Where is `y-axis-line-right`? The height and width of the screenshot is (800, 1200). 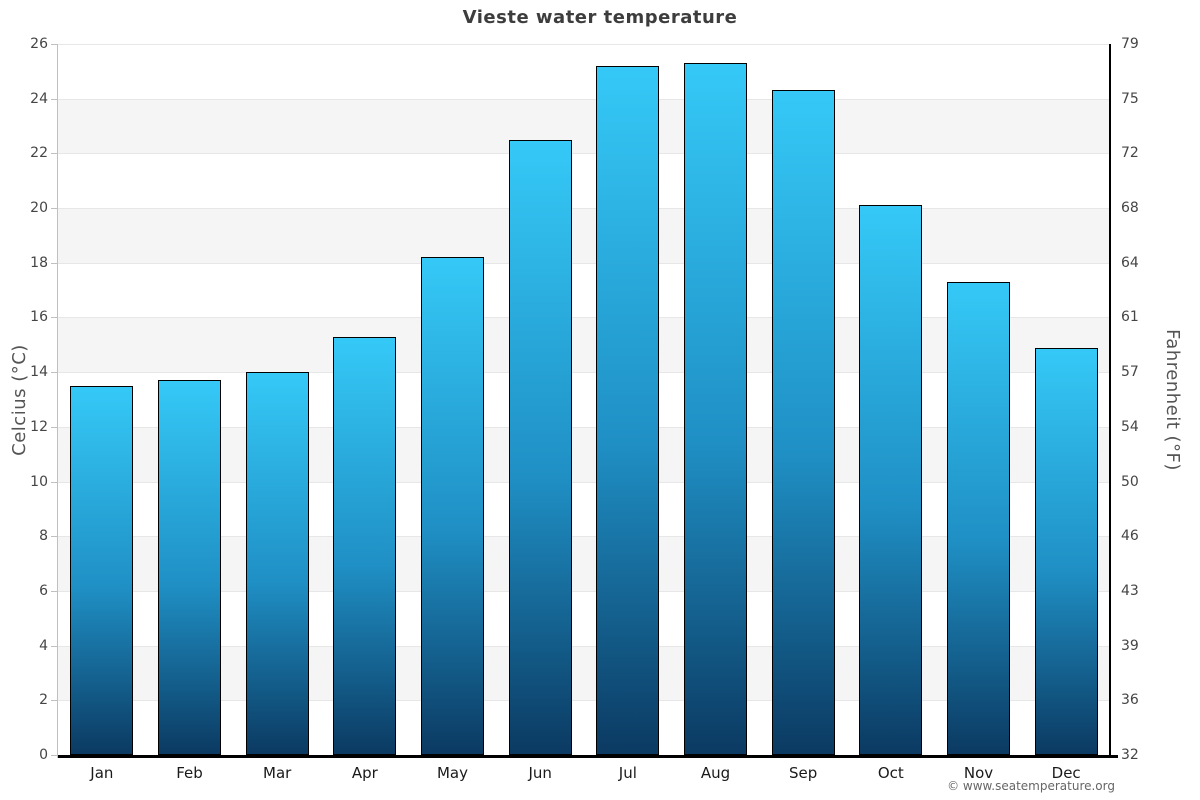
y-axis-line-right is located at coordinates (1110, 401).